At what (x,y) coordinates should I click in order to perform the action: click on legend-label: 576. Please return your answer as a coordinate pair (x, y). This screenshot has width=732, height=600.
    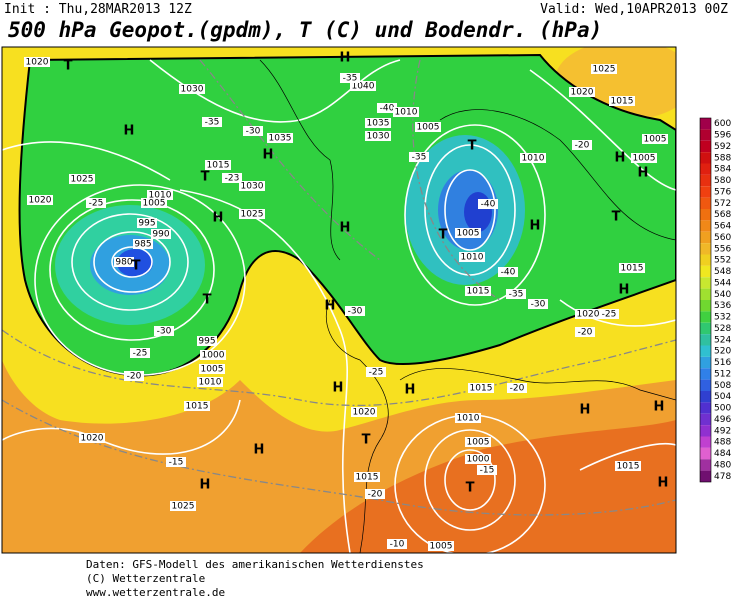
    Looking at the image, I should click on (722, 192).